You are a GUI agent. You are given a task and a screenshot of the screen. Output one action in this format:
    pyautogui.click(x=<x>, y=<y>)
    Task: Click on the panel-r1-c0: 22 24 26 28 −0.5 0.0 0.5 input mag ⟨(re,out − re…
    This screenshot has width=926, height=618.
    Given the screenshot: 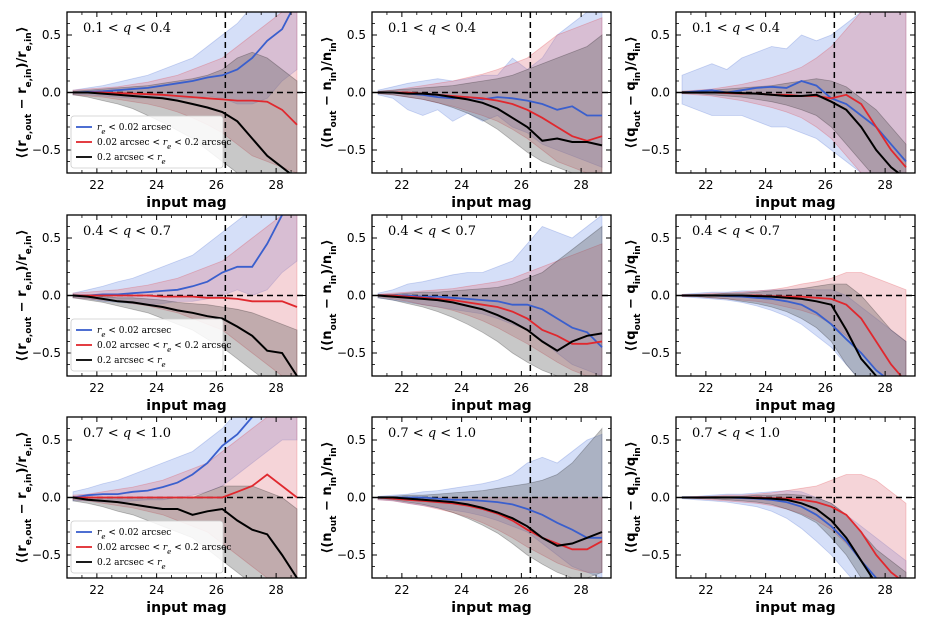 What is the action you would take?
    pyautogui.click(x=161, y=314)
    